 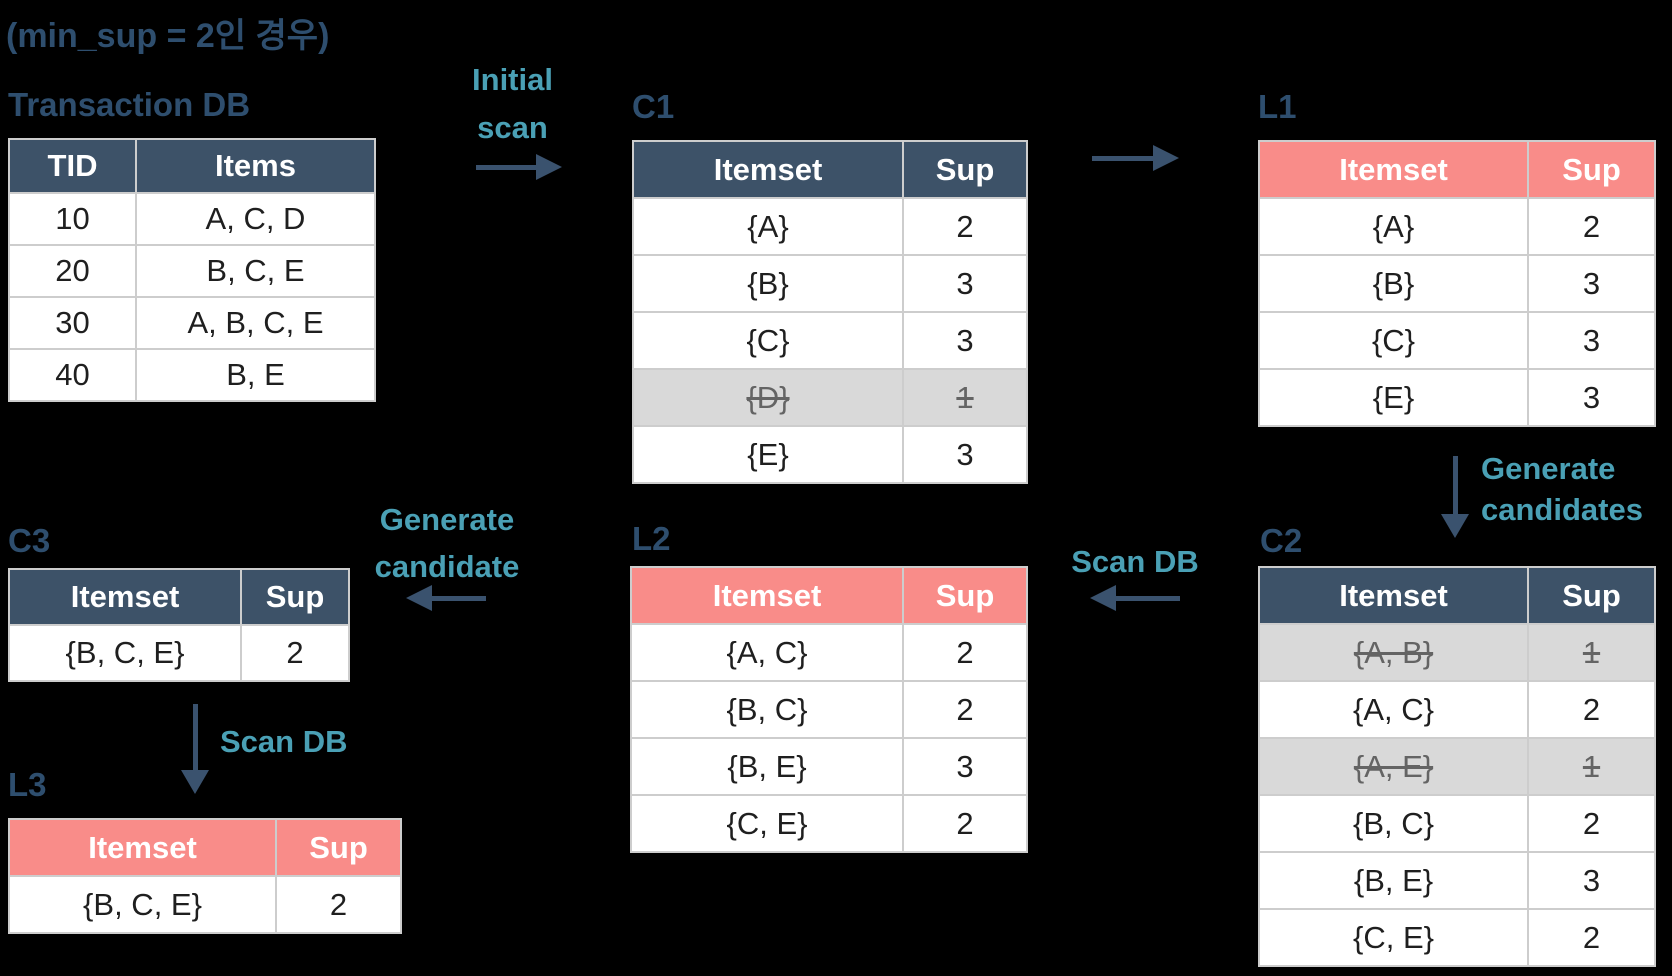 I want to click on itemset-cell: {C}, so click(x=1393, y=340).